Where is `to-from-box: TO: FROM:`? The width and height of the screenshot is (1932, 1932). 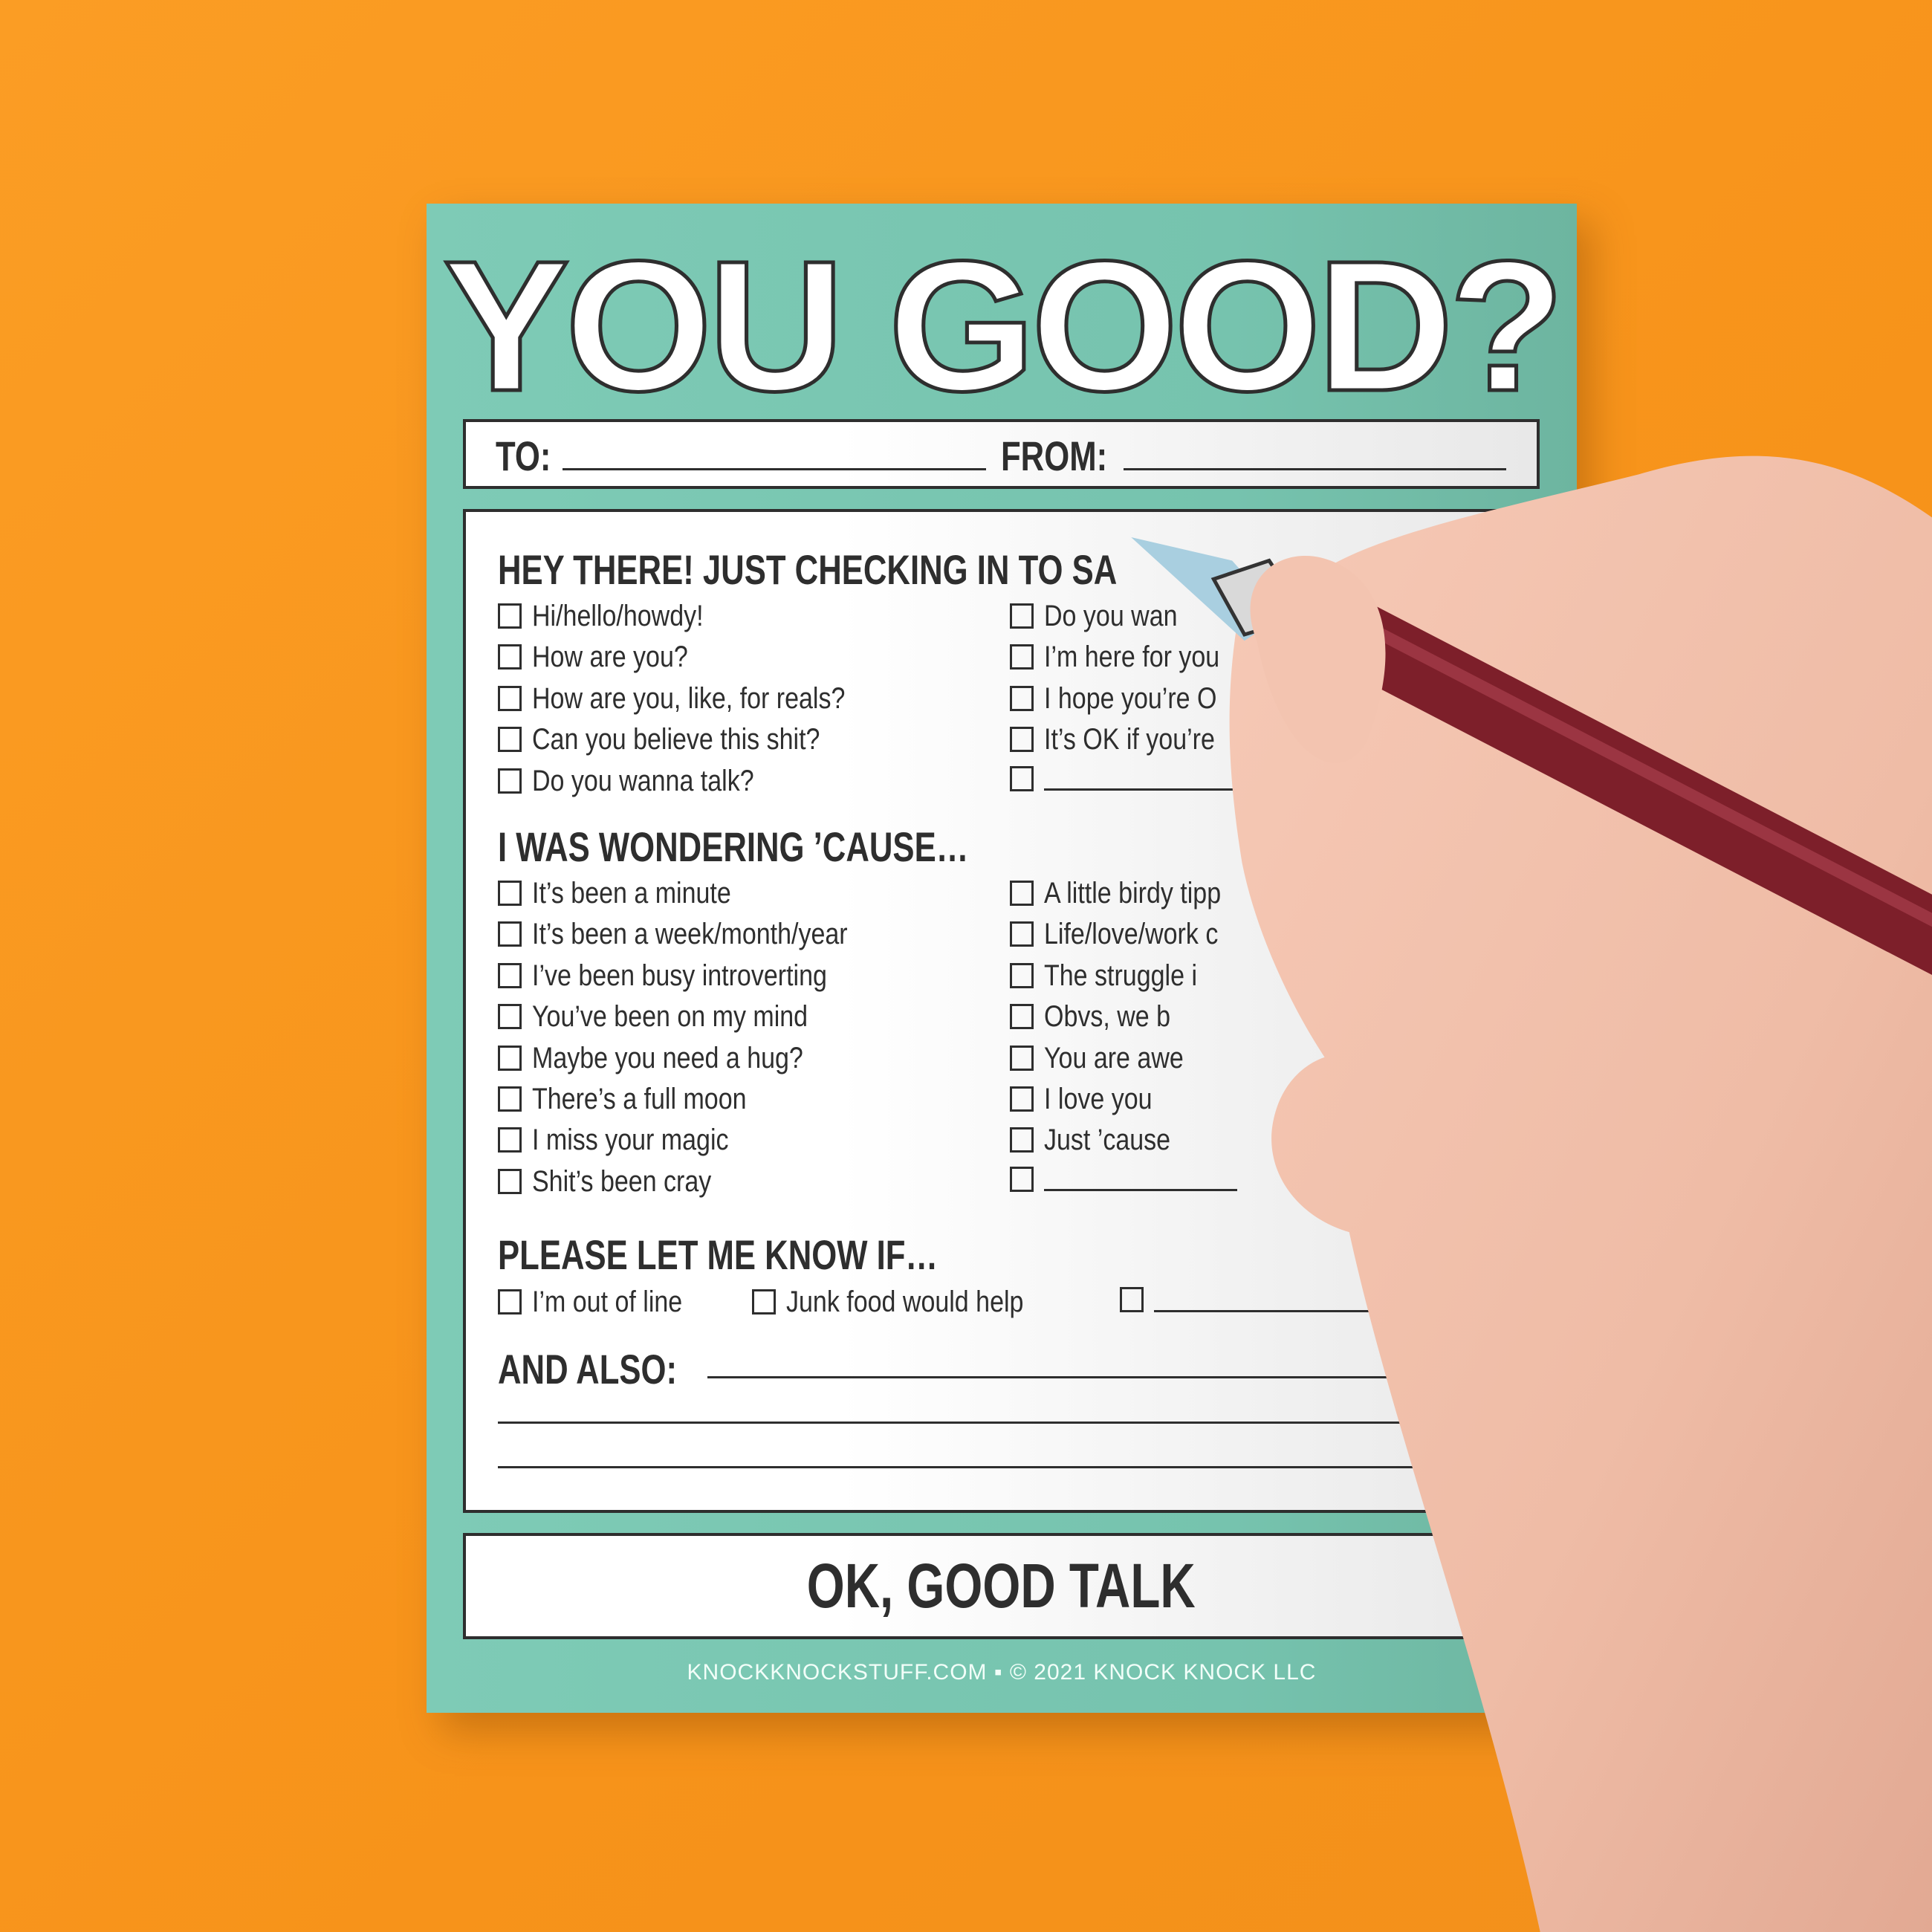
to-from-box: TO: FROM: is located at coordinates (1001, 454).